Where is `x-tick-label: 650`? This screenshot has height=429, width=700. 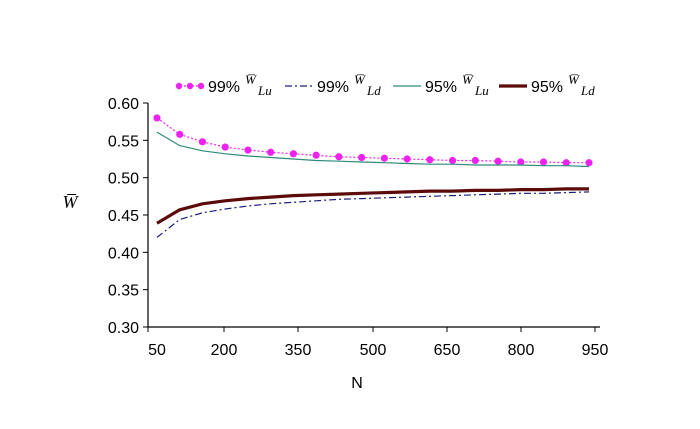
x-tick-label: 650 is located at coordinates (447, 350).